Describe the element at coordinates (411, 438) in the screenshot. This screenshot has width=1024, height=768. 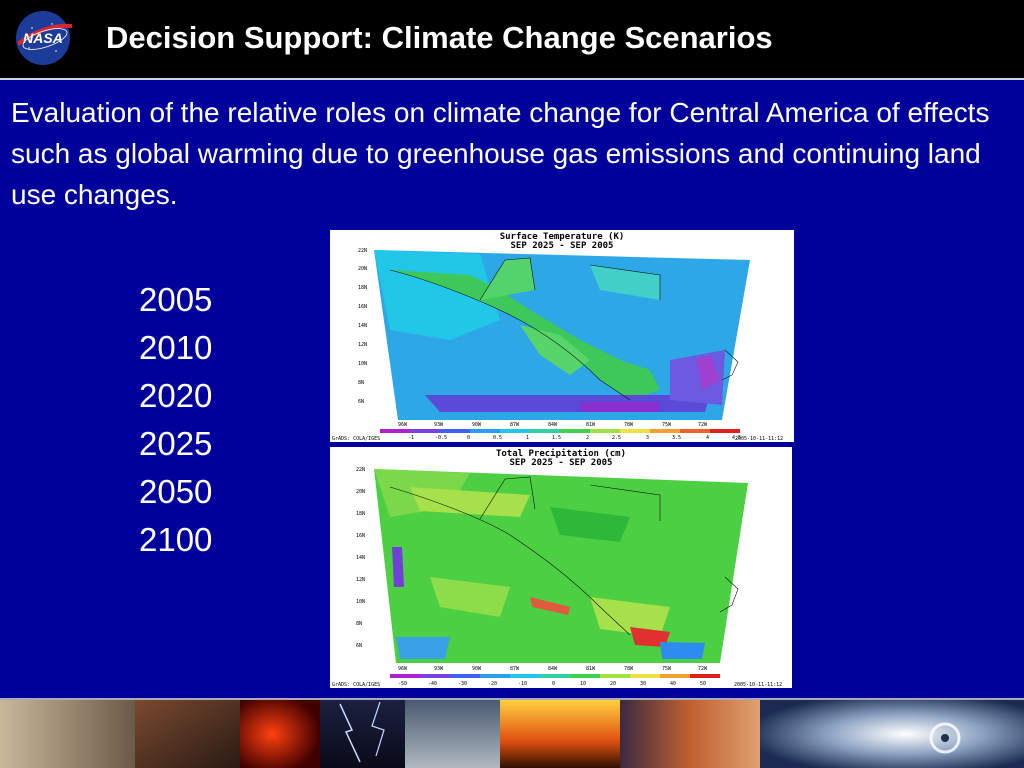
I see `colorbar-label: -1` at that location.